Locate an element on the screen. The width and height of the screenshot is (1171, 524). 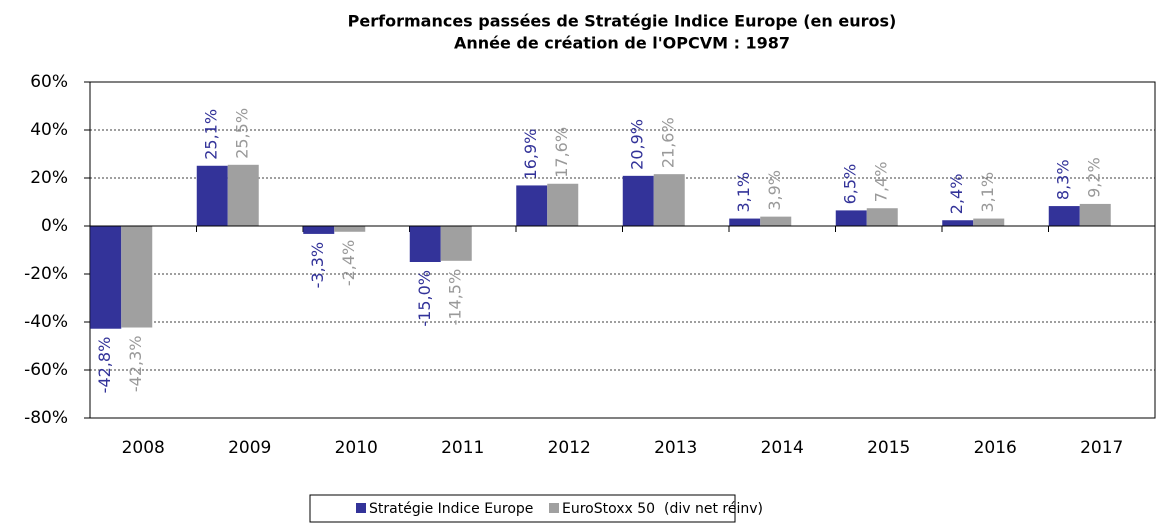
x-tick-label: 2010 is located at coordinates (356, 448).